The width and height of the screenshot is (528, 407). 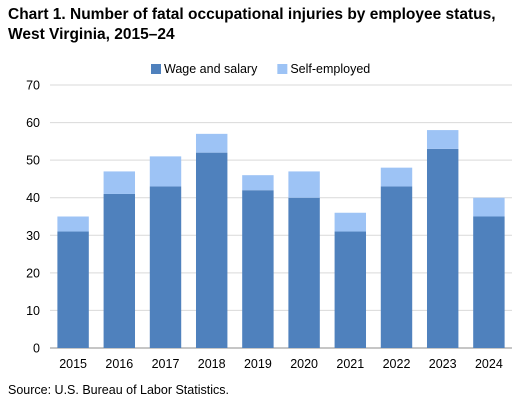 I want to click on bar-self-employed-2018, so click(x=211, y=143).